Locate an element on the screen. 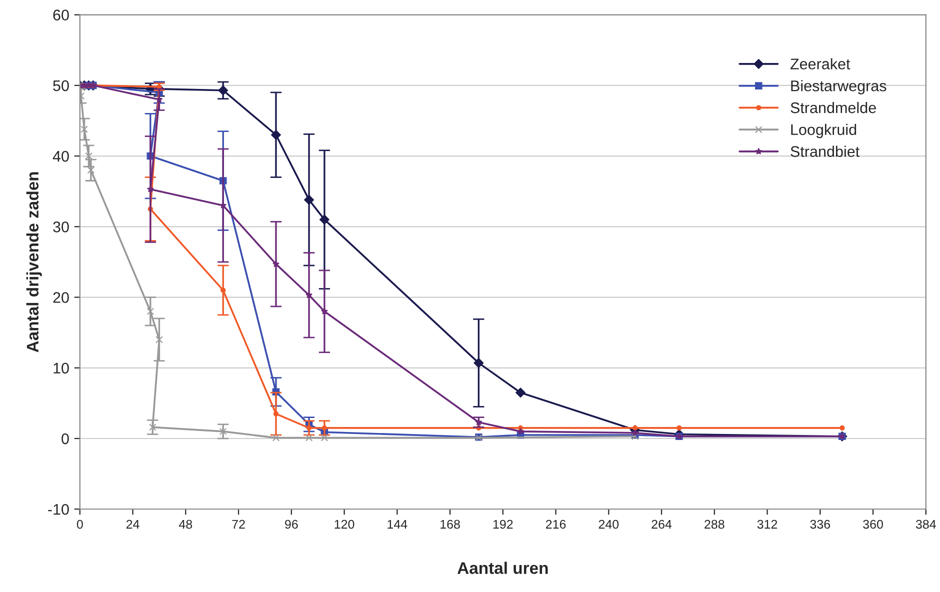  y-tick-label: 50 is located at coordinates (61, 86).